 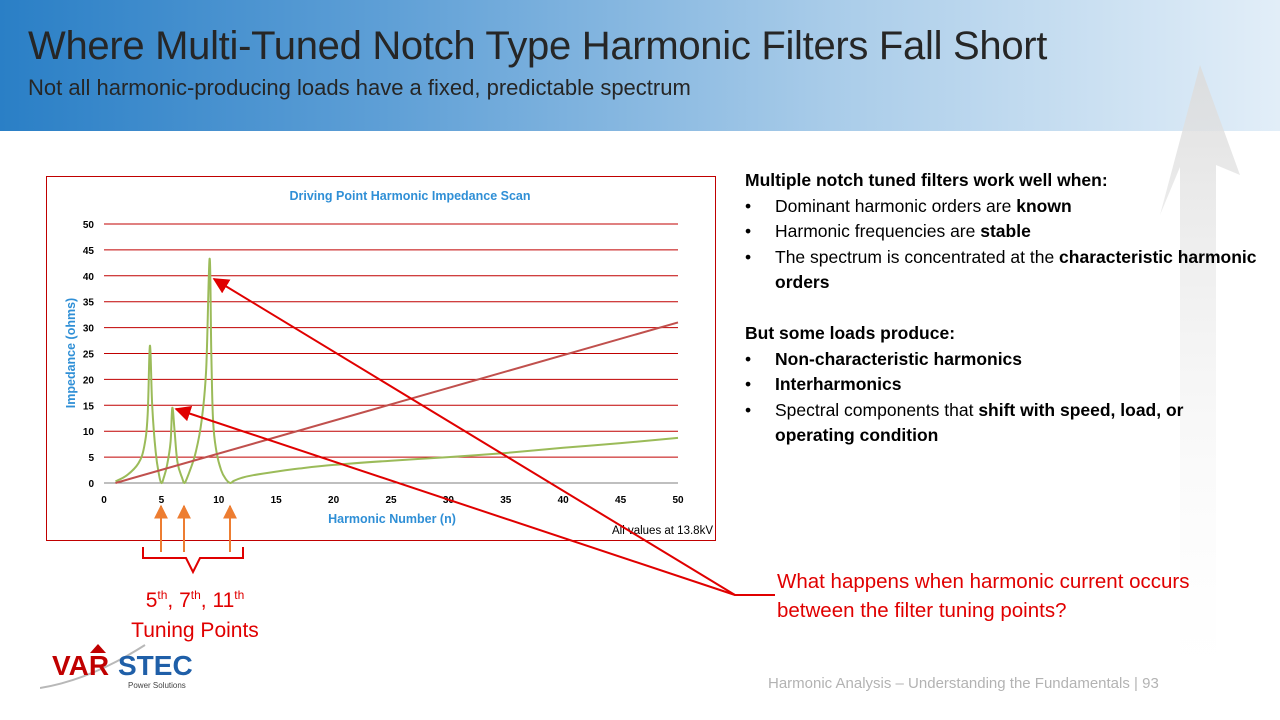 I want to click on logo-text-stec: STEC, so click(x=155, y=665).